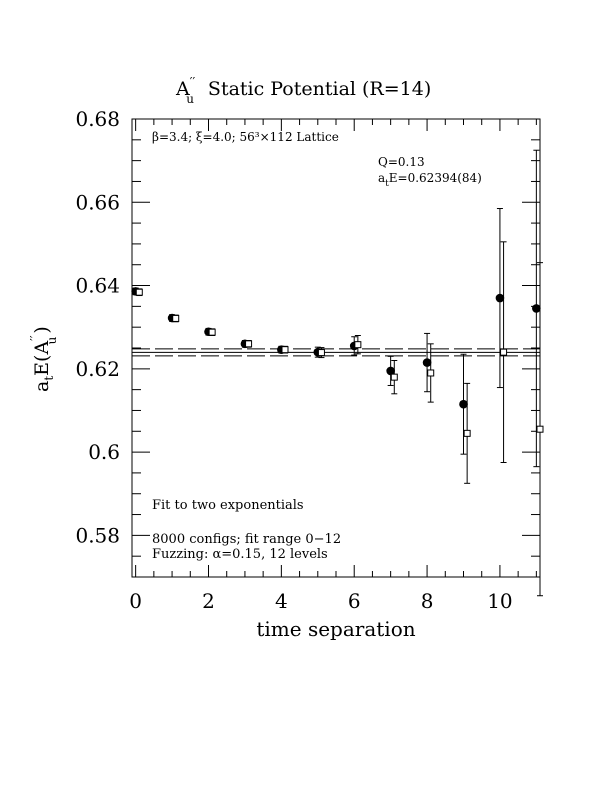 This screenshot has height=792, width=612. Describe the element at coordinates (303, 90) in the screenshot. I see `chart-title: A′′ u Static Potential (R=14)` at that location.